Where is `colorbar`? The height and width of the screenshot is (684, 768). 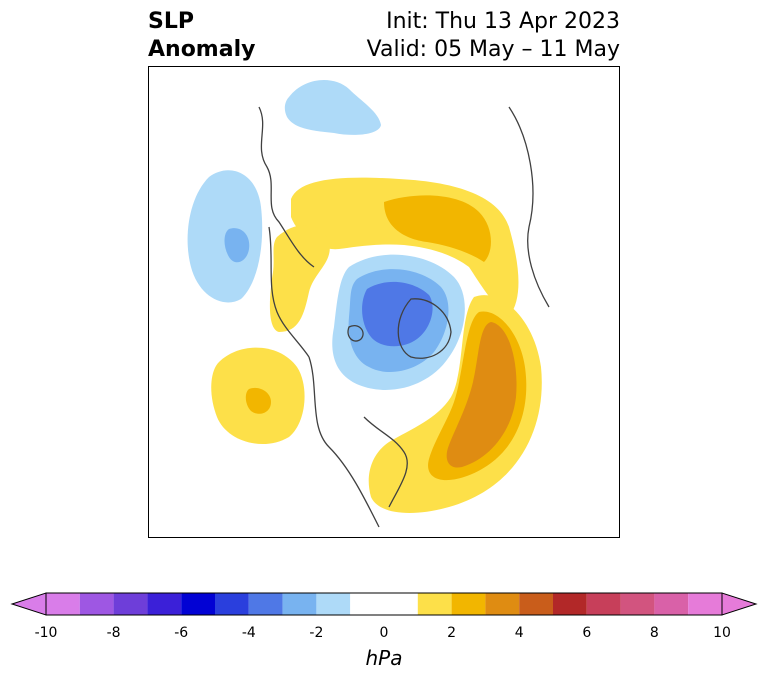
colorbar is located at coordinates (384, 604).